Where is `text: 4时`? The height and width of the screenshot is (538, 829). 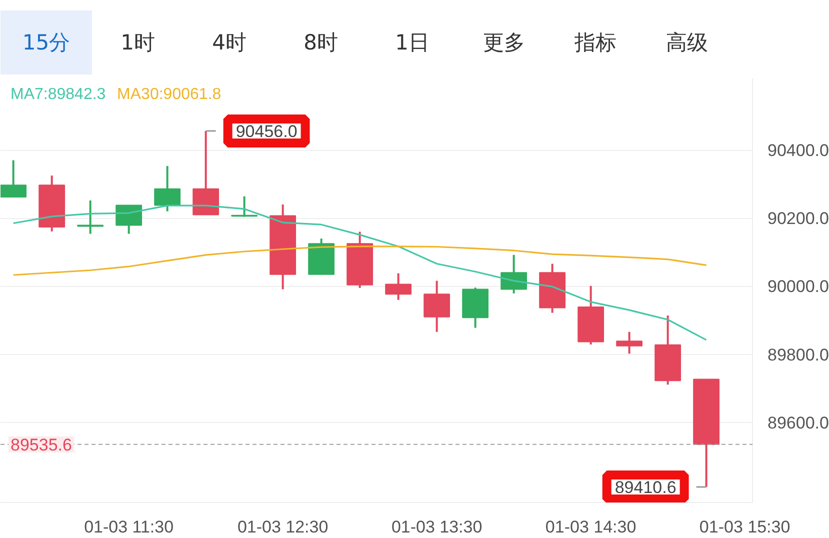
text: 4时 is located at coordinates (229, 42).